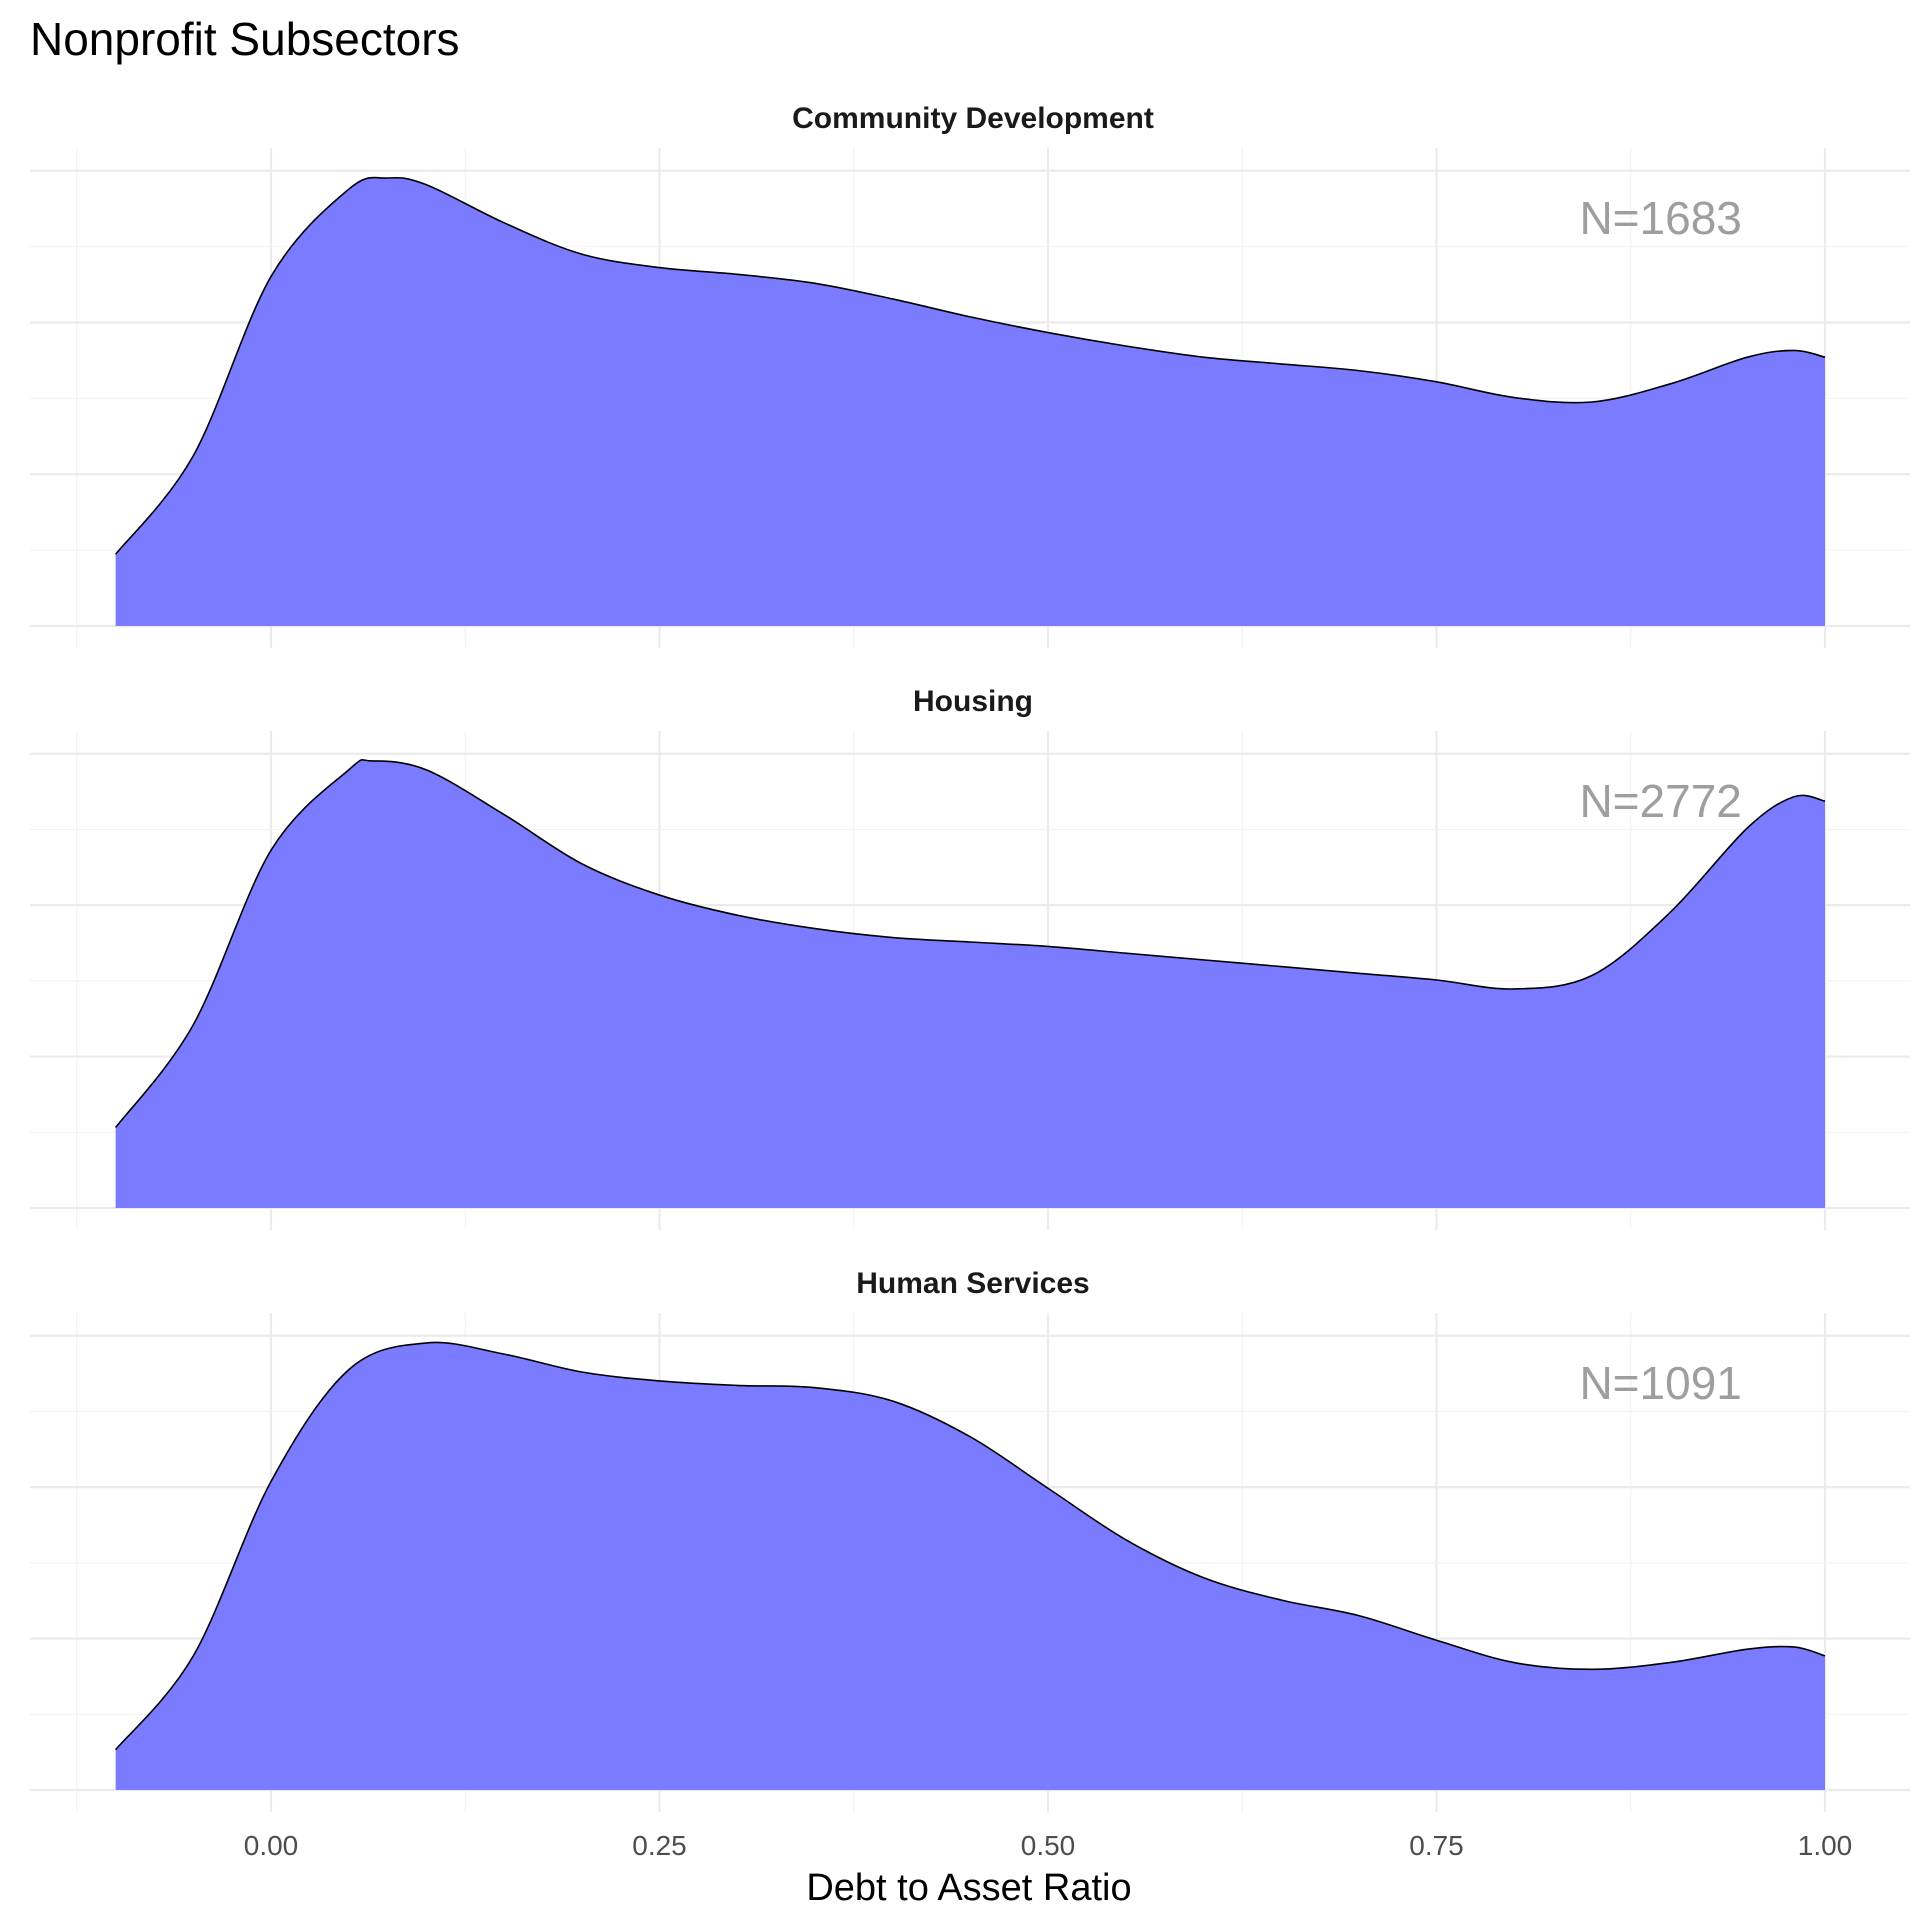  What do you see at coordinates (1660, 218) in the screenshot?
I see `sample-size-label: N=1683` at bounding box center [1660, 218].